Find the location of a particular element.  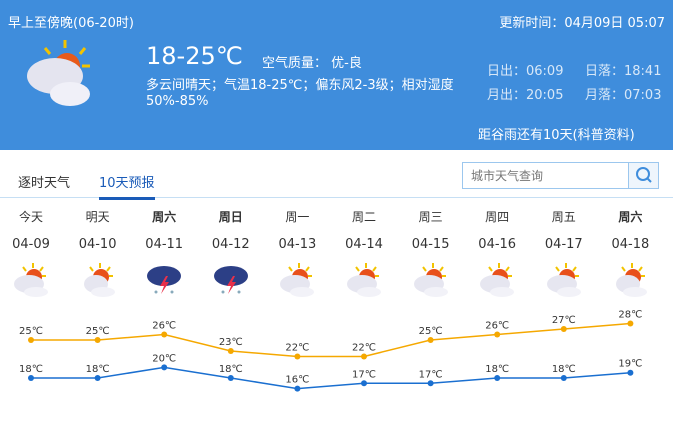

low-temp-label: 20℃ is located at coordinates (164, 358).